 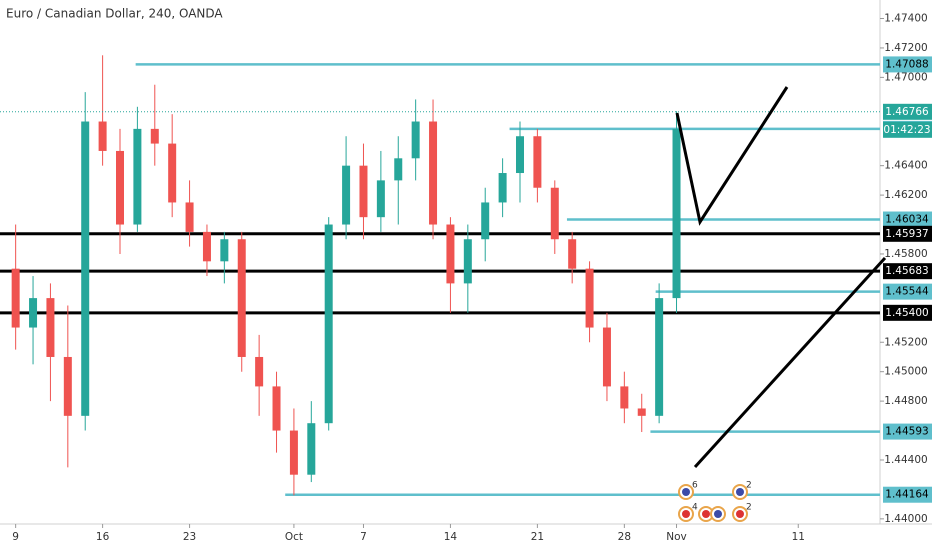 I want to click on x-tick-label: 28, so click(x=624, y=537).